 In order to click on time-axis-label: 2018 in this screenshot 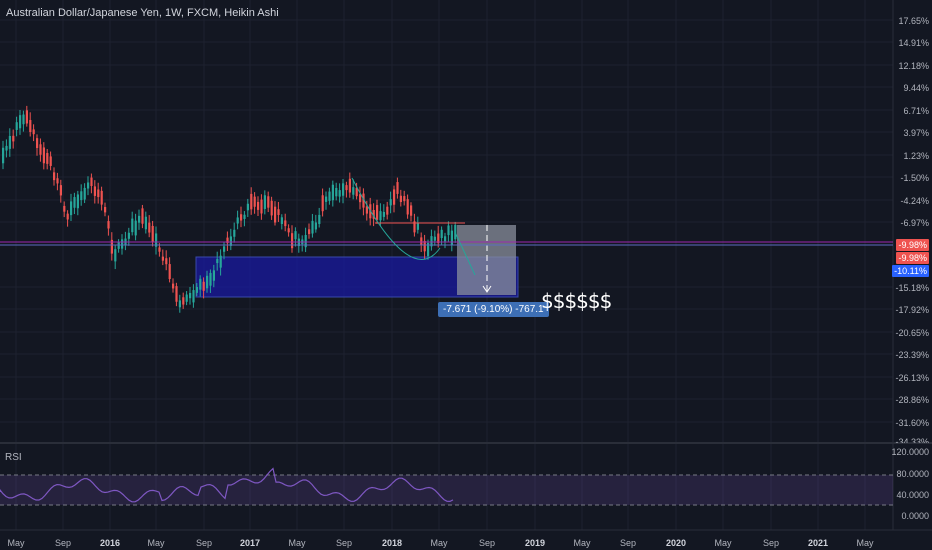, I will do `click(392, 543)`.